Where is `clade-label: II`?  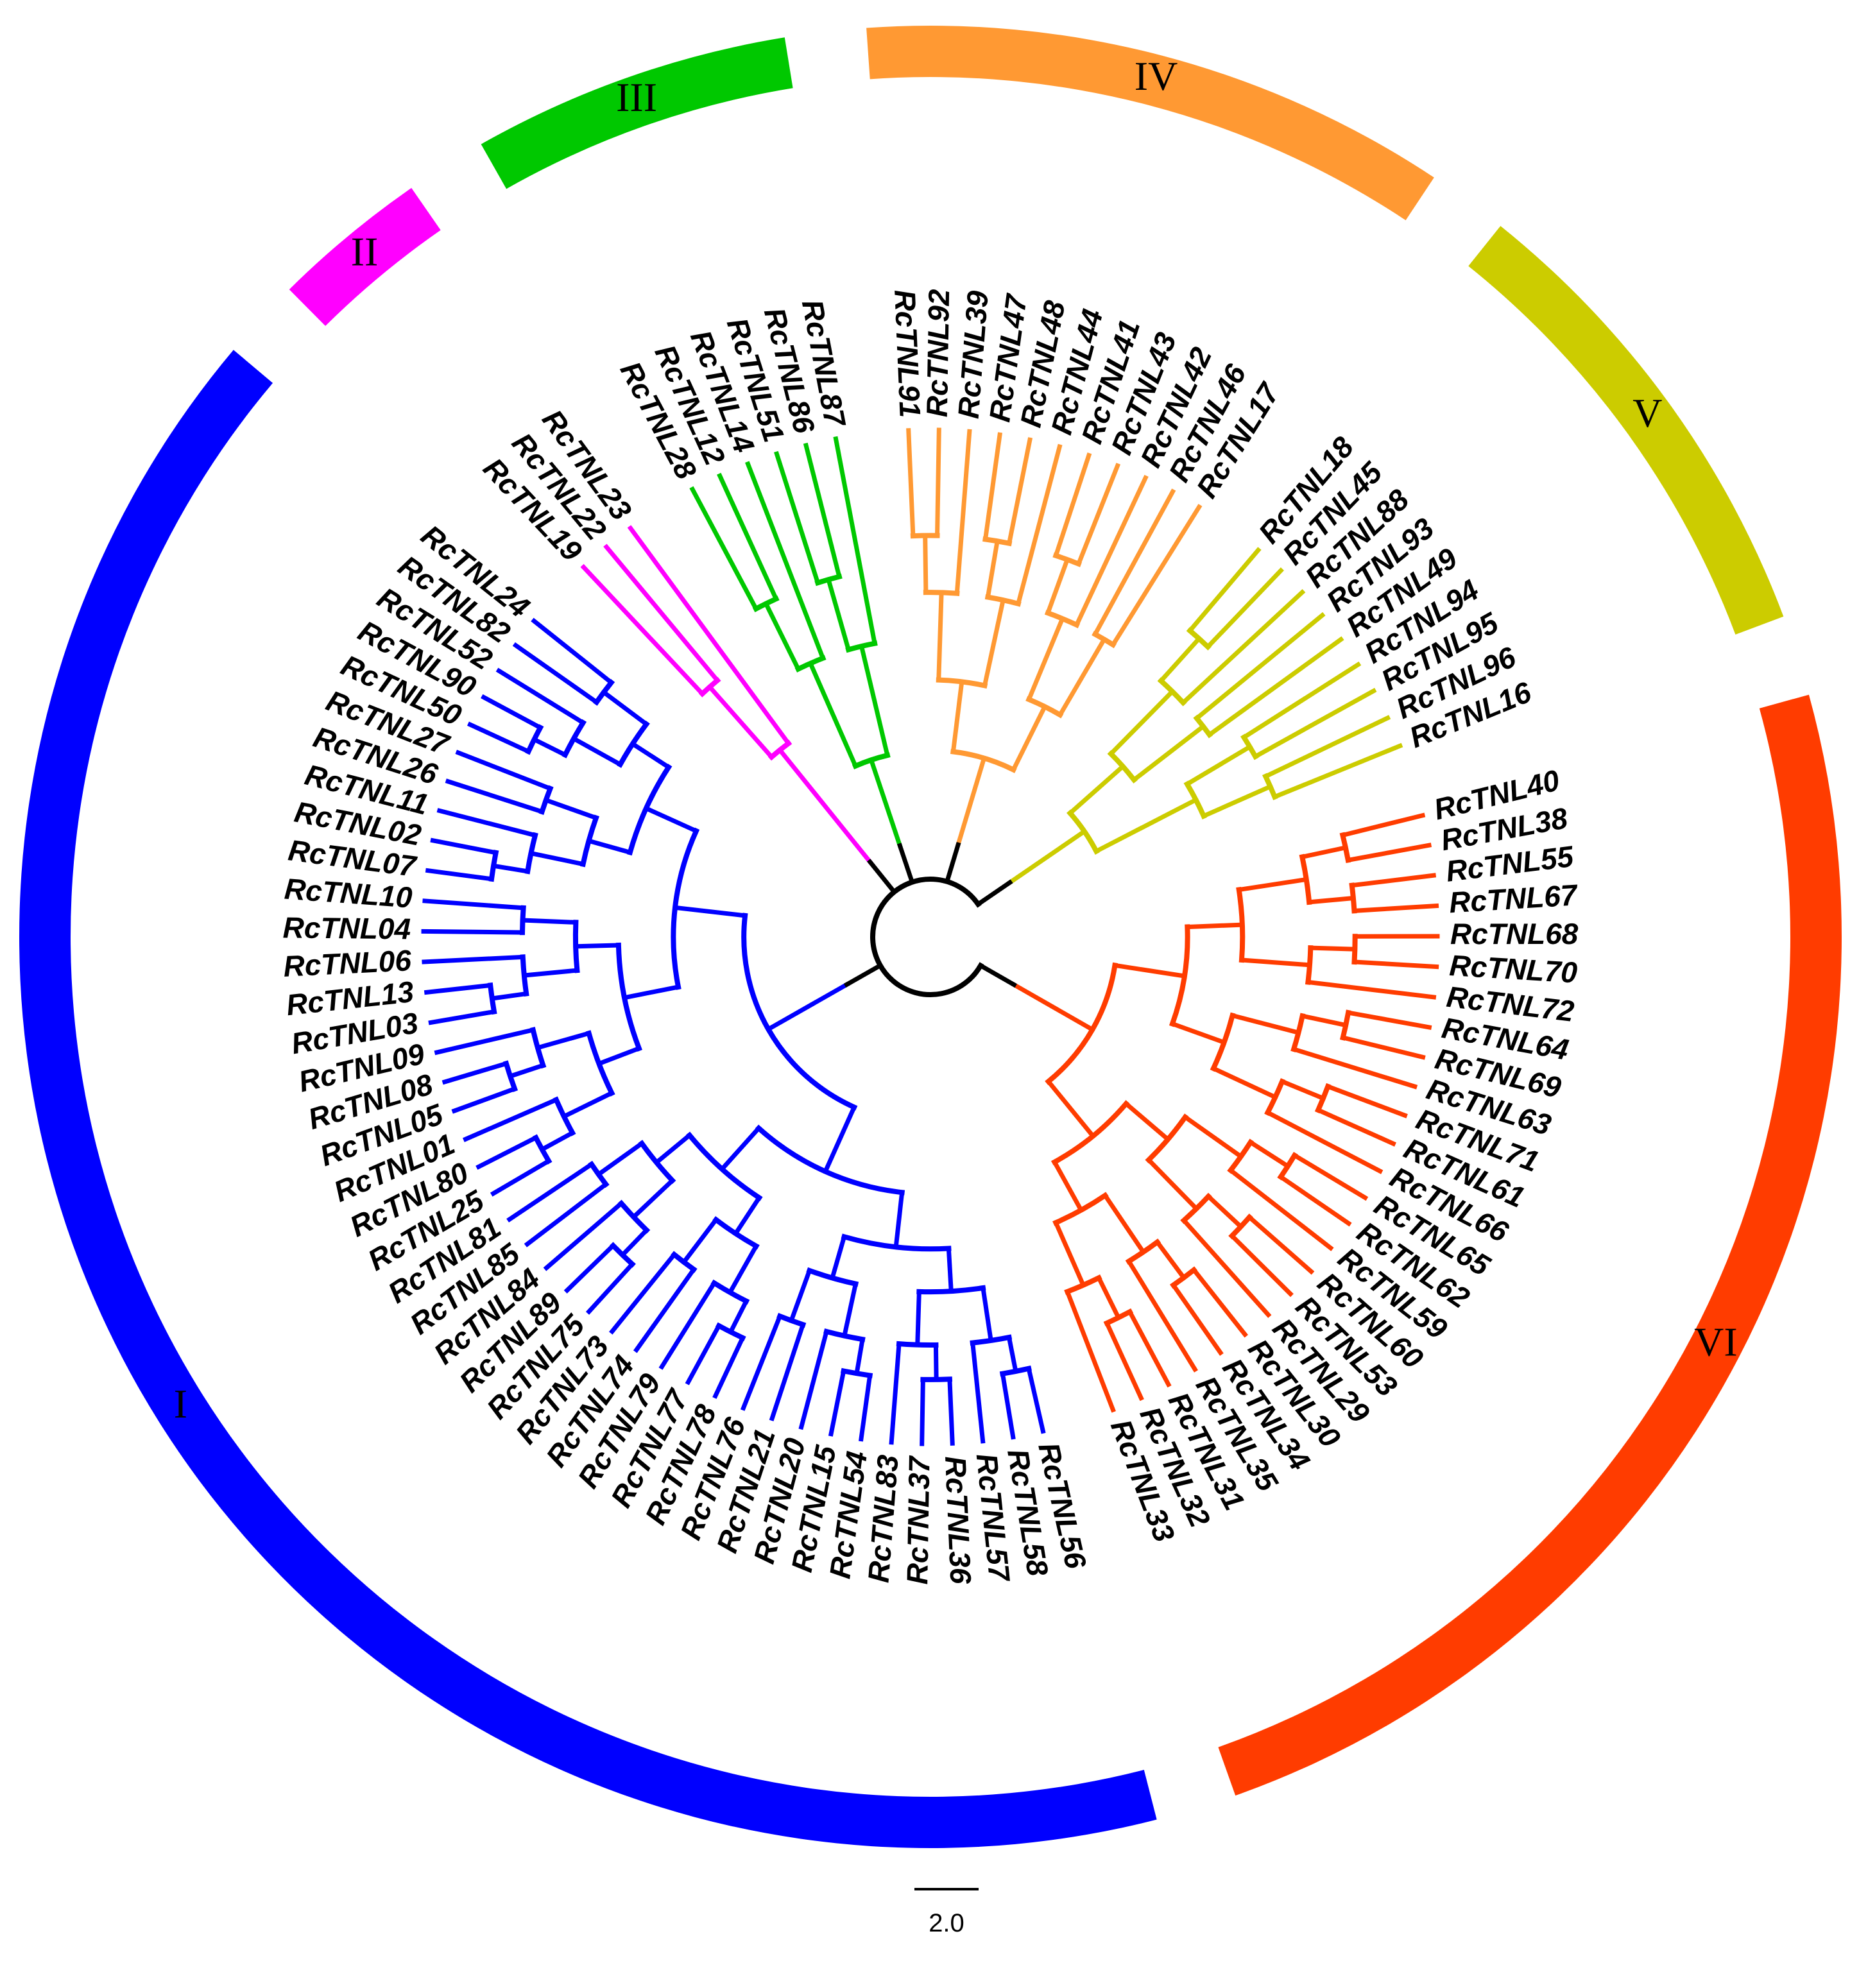 clade-label: II is located at coordinates (365, 251).